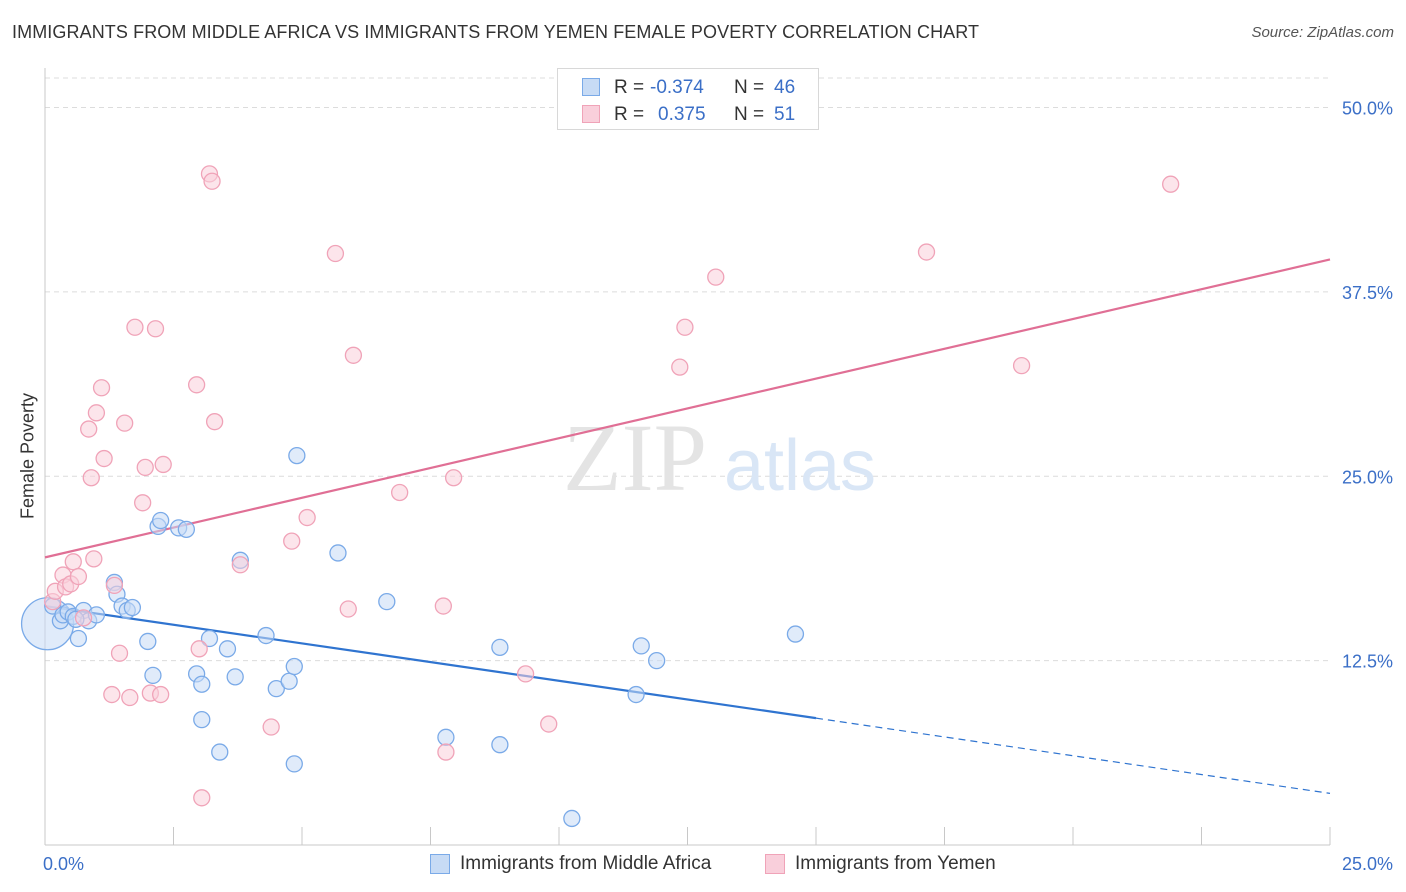 The height and width of the screenshot is (892, 1406). Describe the element at coordinates (677, 87) in the screenshot. I see `legend-r-value: -0.374` at that location.